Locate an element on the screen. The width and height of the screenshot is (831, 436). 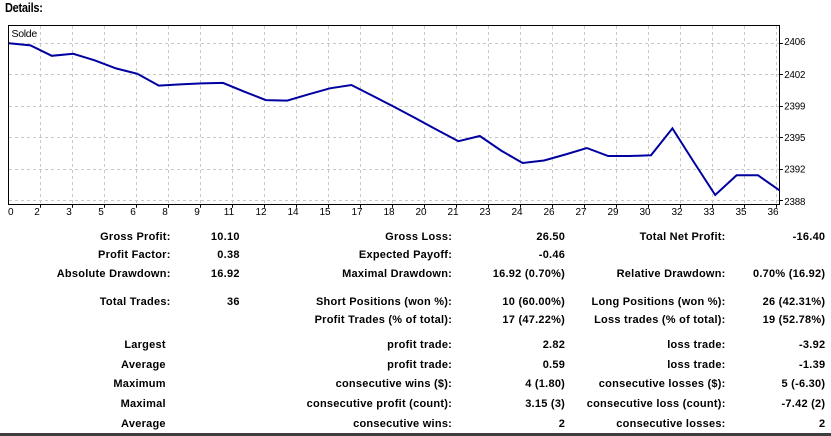
svg-text: Solde is located at coordinates (25, 34).